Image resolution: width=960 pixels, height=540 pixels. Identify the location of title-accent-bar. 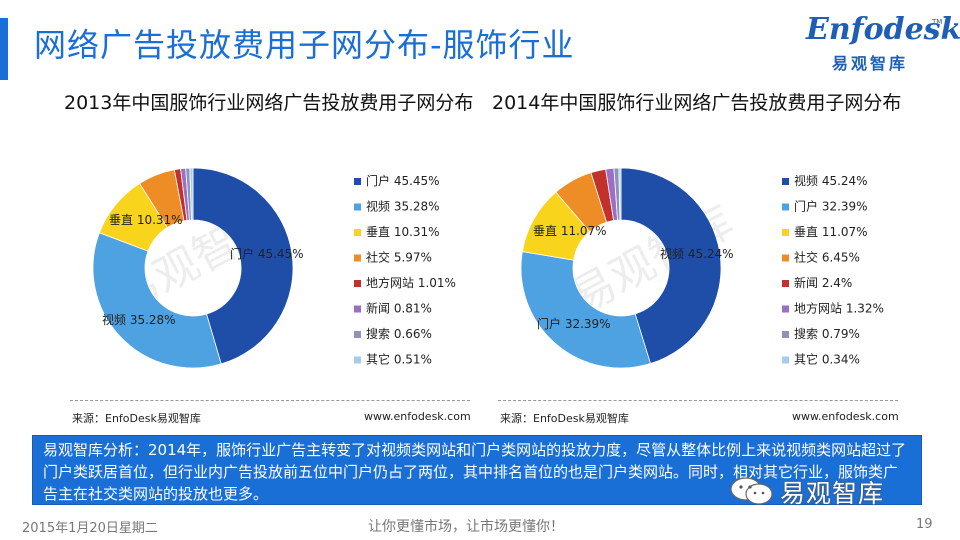
(4, 49).